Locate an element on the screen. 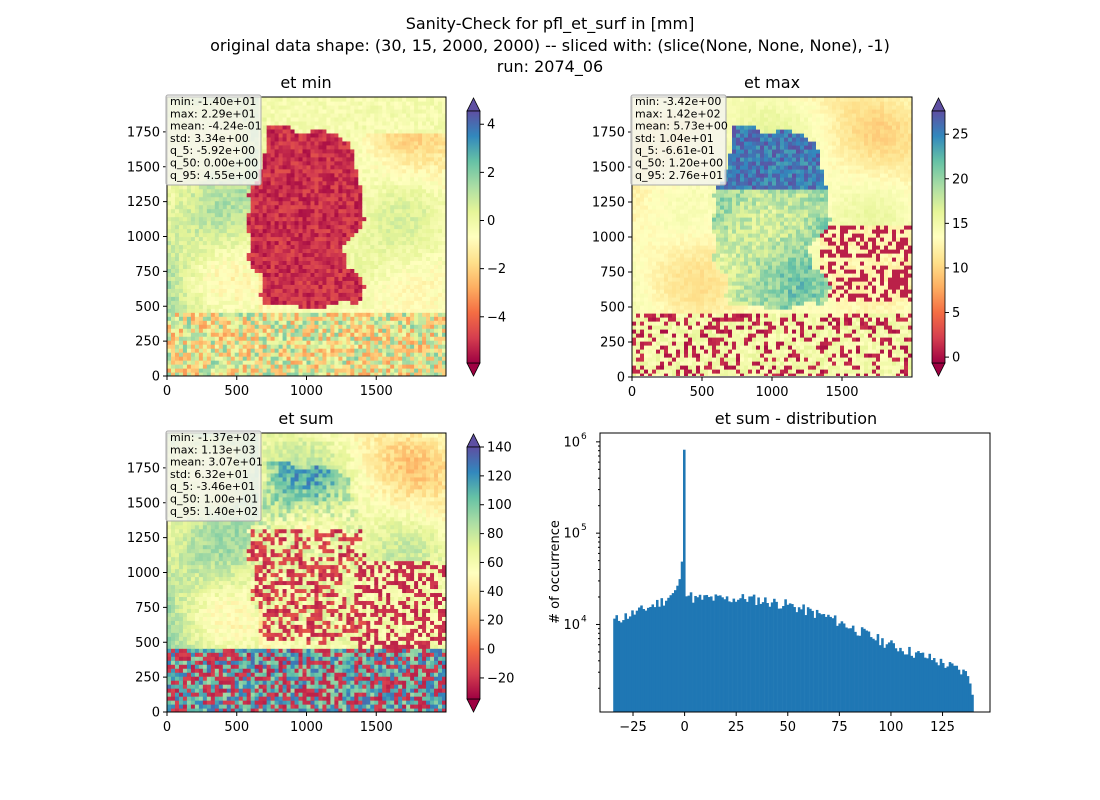 Image resolution: width=1100 pixels, height=800 pixels. y-tick-label: 10 is located at coordinates (571, 625).